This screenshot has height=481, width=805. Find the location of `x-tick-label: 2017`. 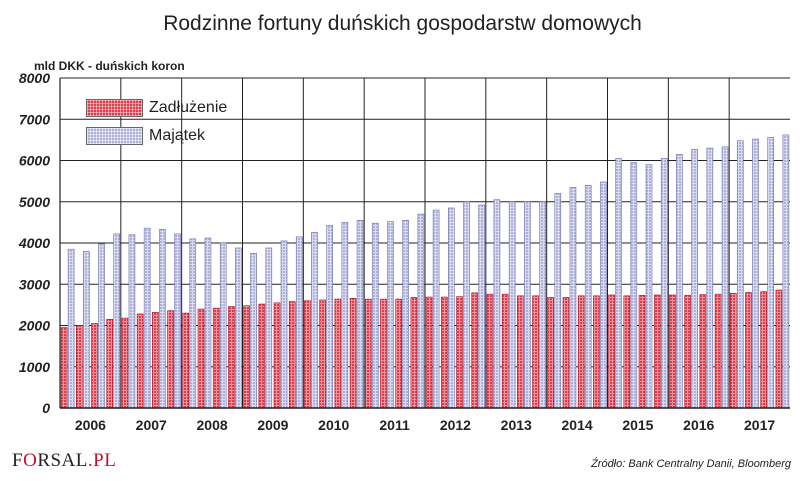

x-tick-label: 2017 is located at coordinates (759, 425).